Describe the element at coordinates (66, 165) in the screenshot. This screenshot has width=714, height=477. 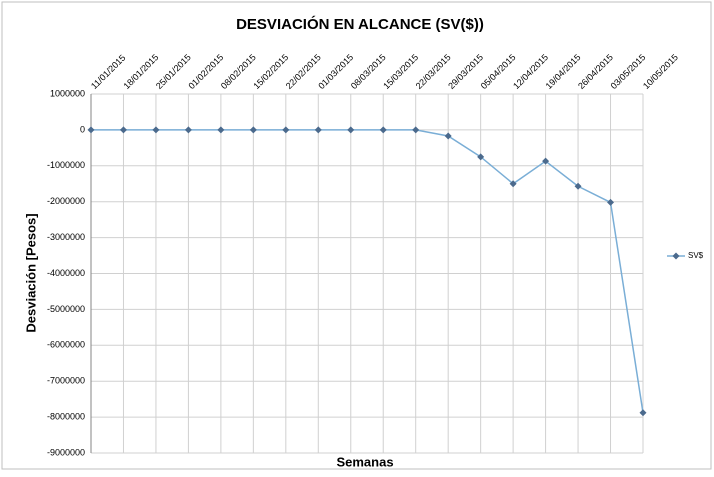
I see `y-tick-label: -1000000` at that location.